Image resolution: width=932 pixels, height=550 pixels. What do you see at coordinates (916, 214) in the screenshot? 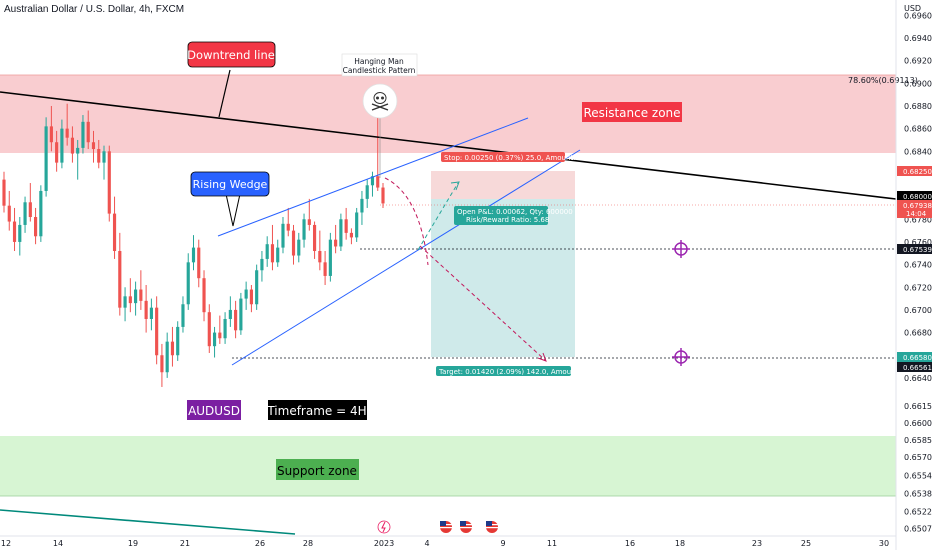
I see `svg-text: 14:04` at bounding box center [916, 214].